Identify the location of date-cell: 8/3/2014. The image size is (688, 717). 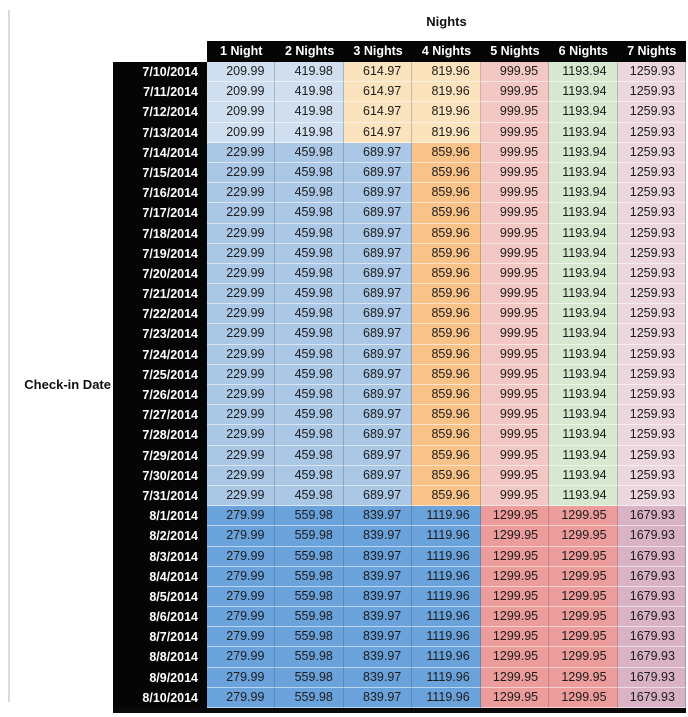
(160, 556).